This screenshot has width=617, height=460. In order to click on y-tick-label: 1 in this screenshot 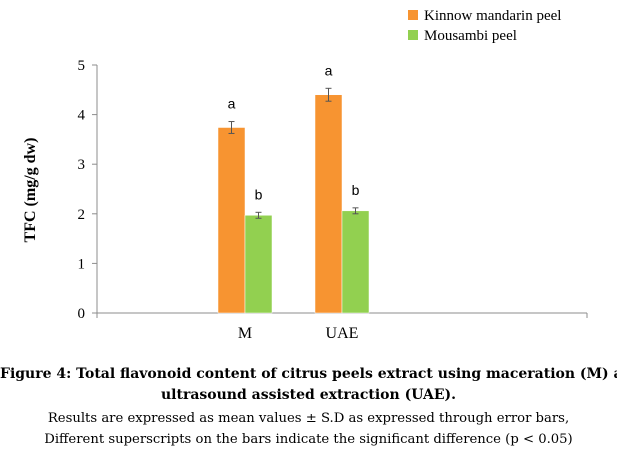, I will do `click(82, 264)`.